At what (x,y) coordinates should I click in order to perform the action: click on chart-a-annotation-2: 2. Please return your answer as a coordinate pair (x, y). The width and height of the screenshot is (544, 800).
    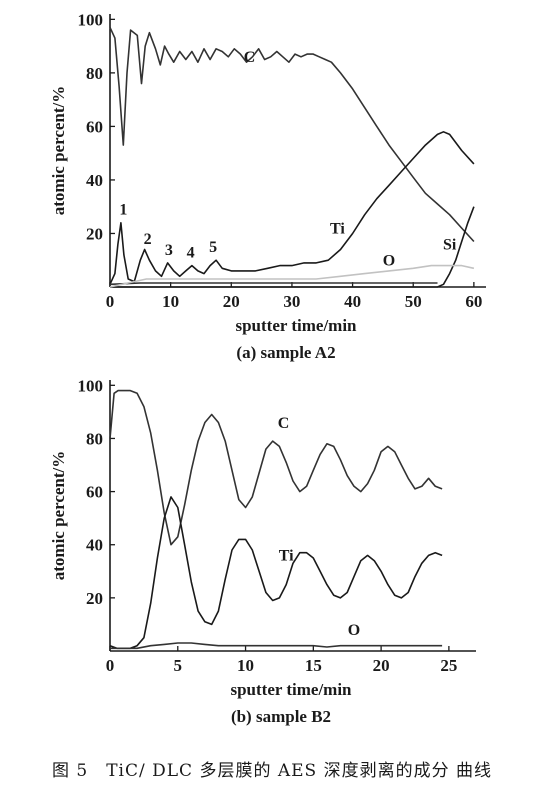
    Looking at the image, I should click on (148, 239).